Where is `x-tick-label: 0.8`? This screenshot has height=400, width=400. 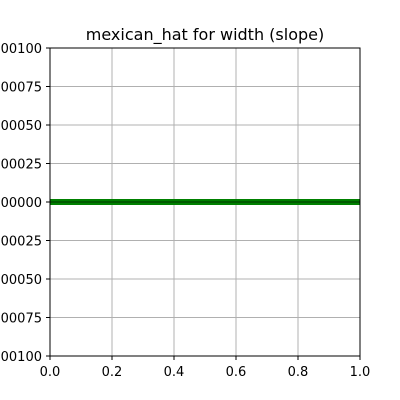 x-tick-label: 0.8 is located at coordinates (298, 372).